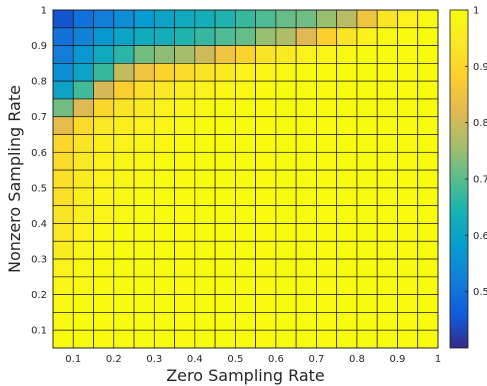 The height and width of the screenshot is (386, 487). I want to click on y-tick-label: 0.7, so click(39, 117).